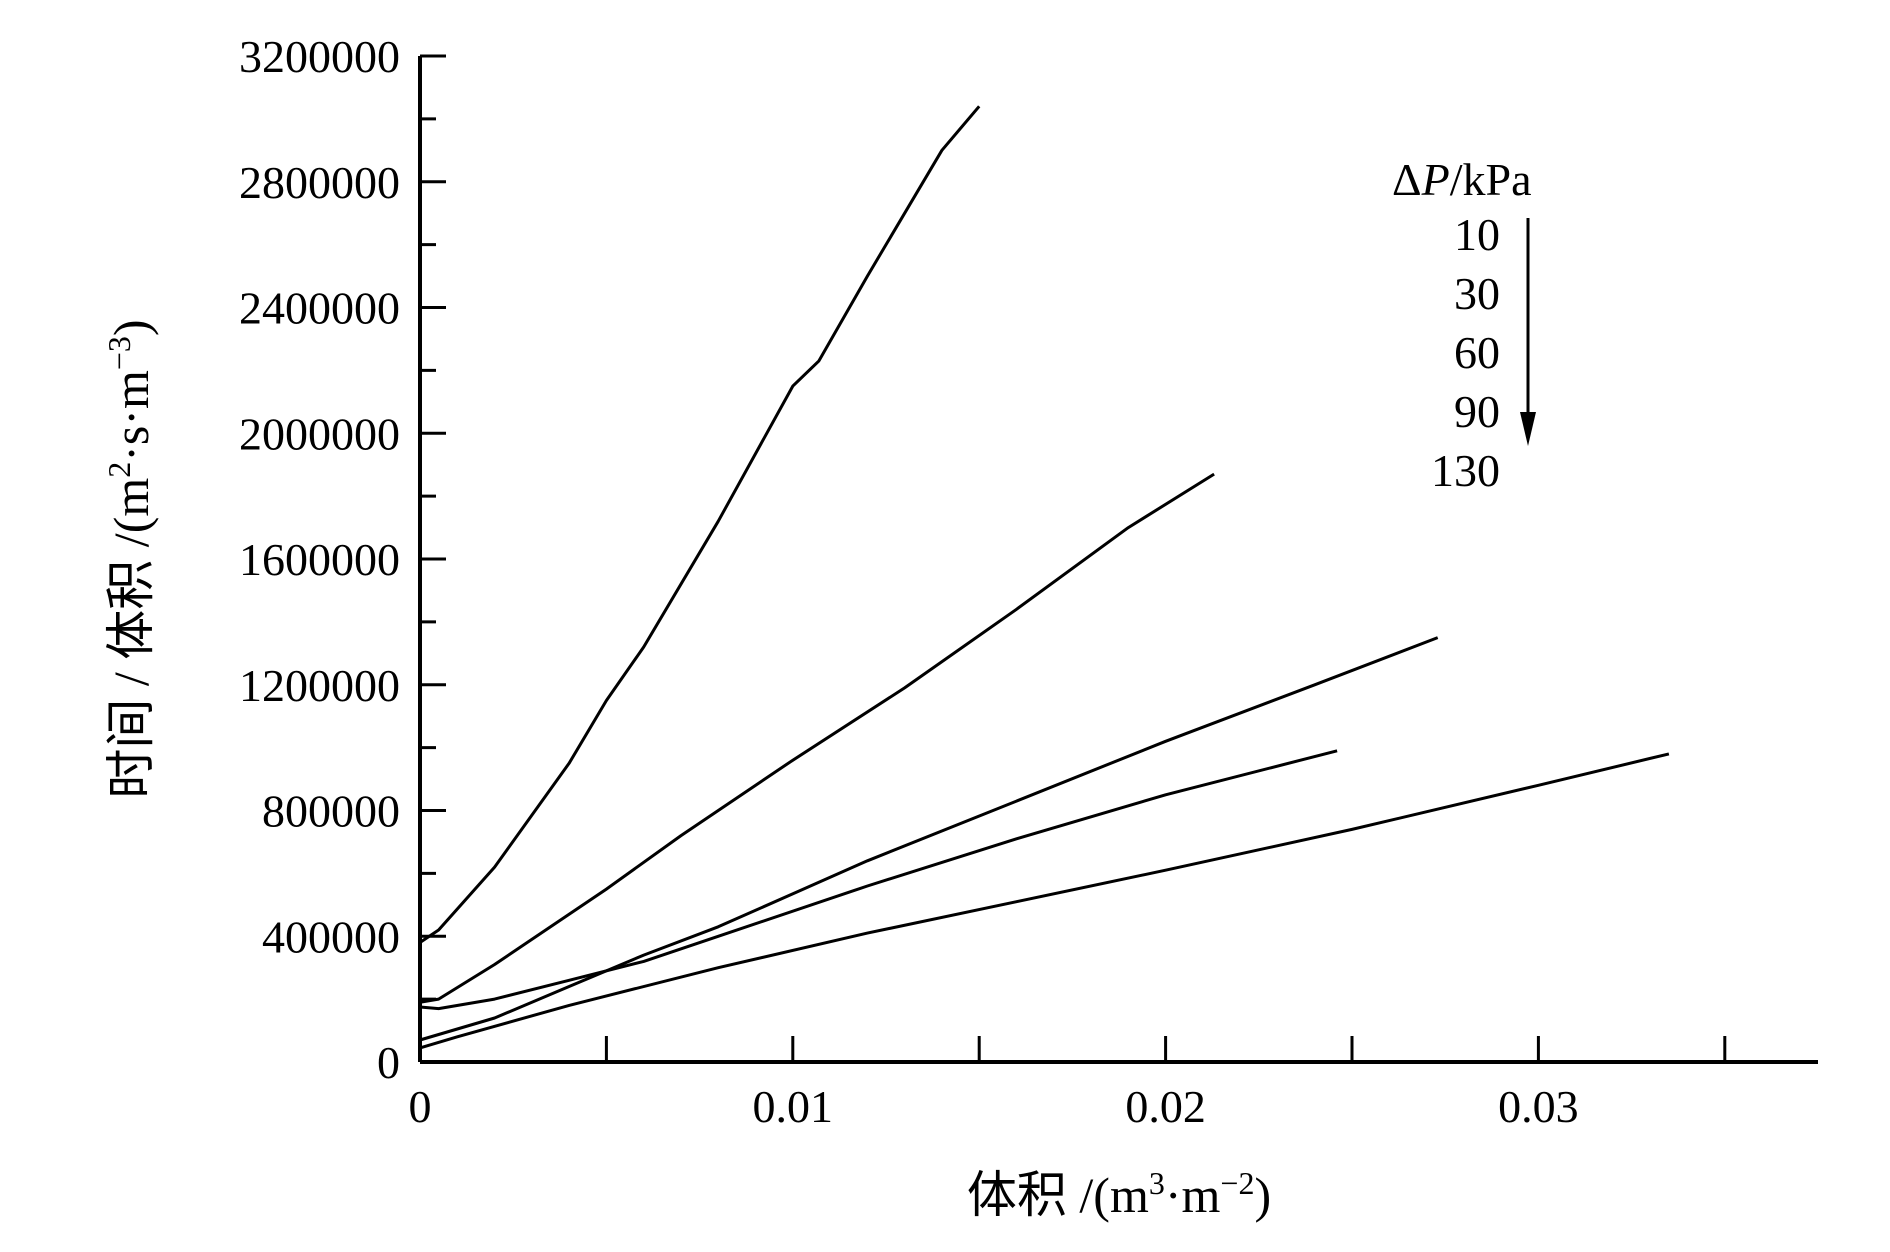 Image resolution: width=1890 pixels, height=1252 pixels. I want to click on y-tick-label: 2000000, so click(319, 433).